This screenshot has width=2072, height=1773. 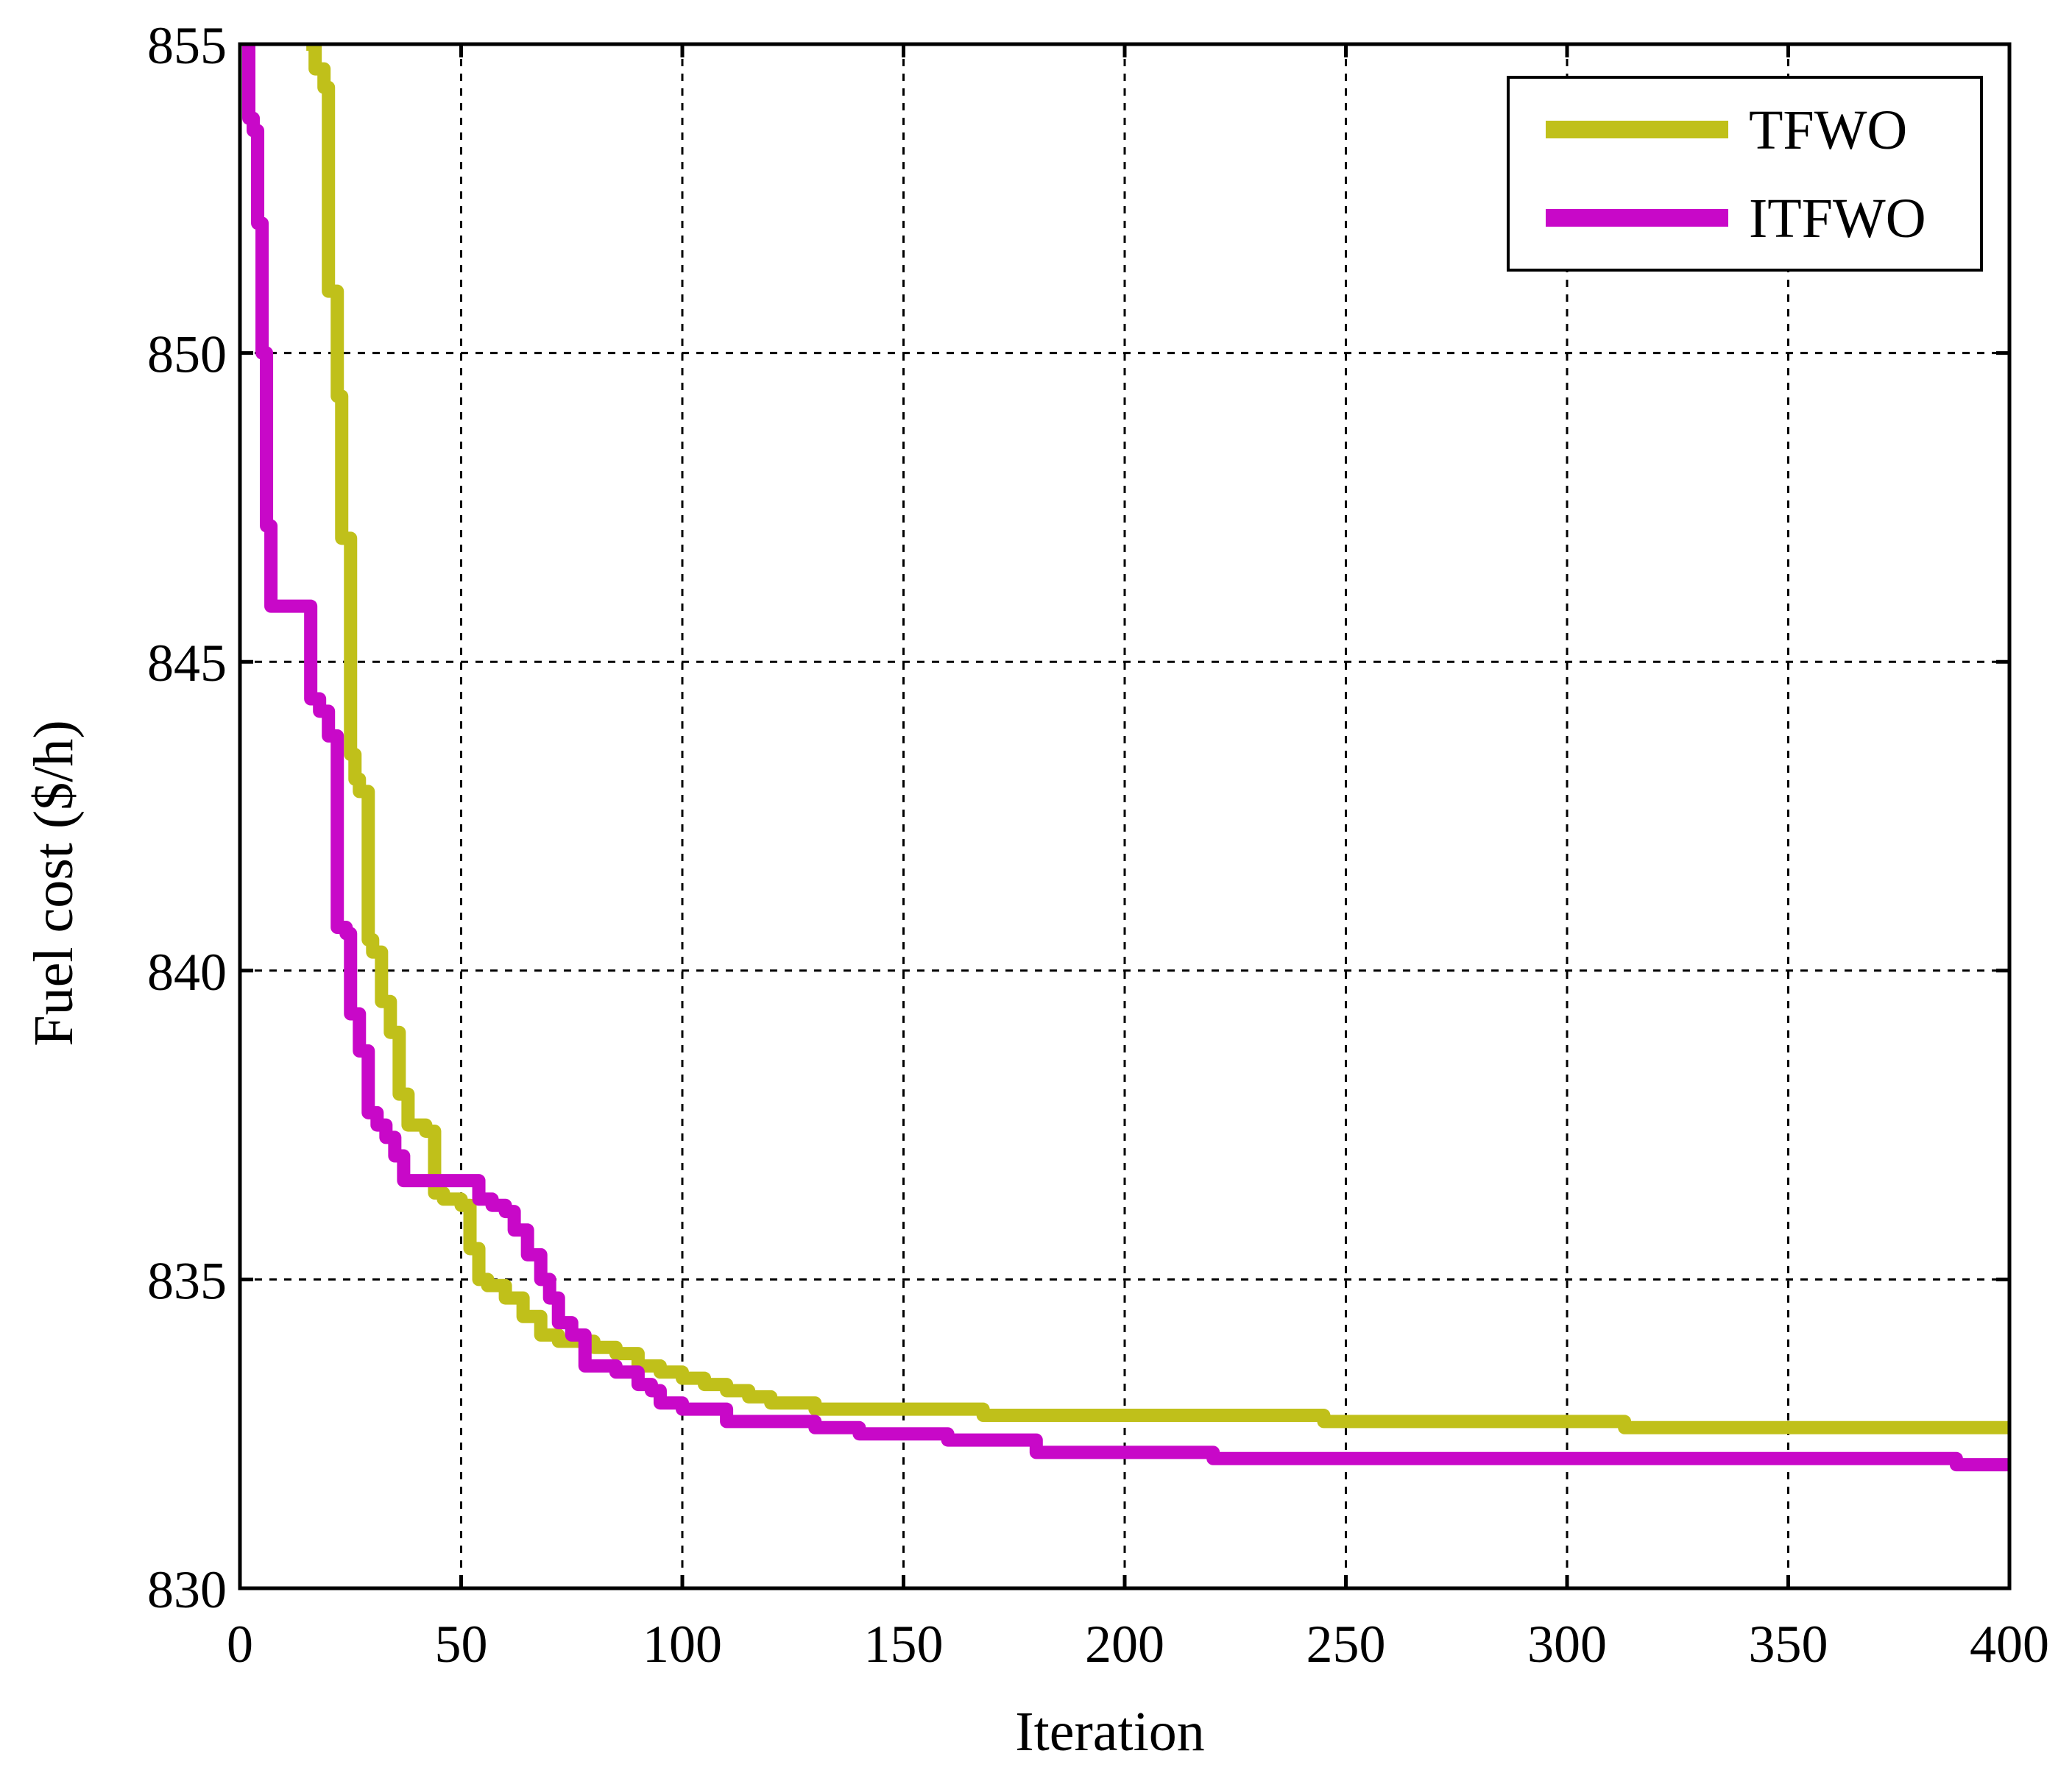 What do you see at coordinates (682, 1644) in the screenshot?
I see `x-tick-label: 100` at bounding box center [682, 1644].